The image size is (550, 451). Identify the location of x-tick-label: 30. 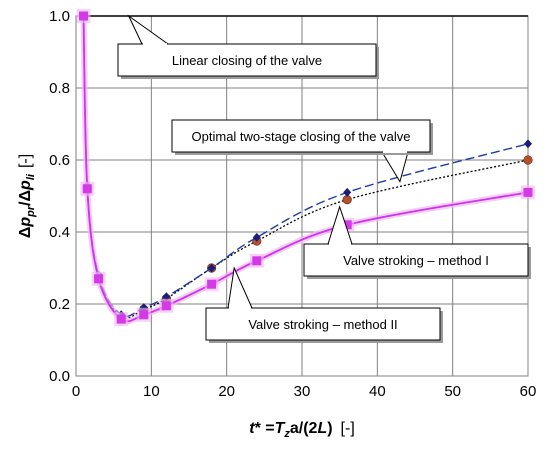
(302, 391).